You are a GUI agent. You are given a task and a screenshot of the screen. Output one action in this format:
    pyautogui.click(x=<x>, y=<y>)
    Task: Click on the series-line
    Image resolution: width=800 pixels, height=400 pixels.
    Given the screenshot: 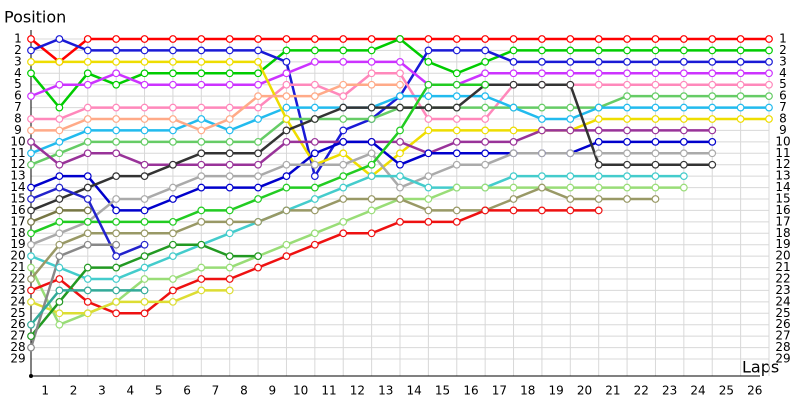 What is the action you would take?
    pyautogui.click(x=73, y=295)
    